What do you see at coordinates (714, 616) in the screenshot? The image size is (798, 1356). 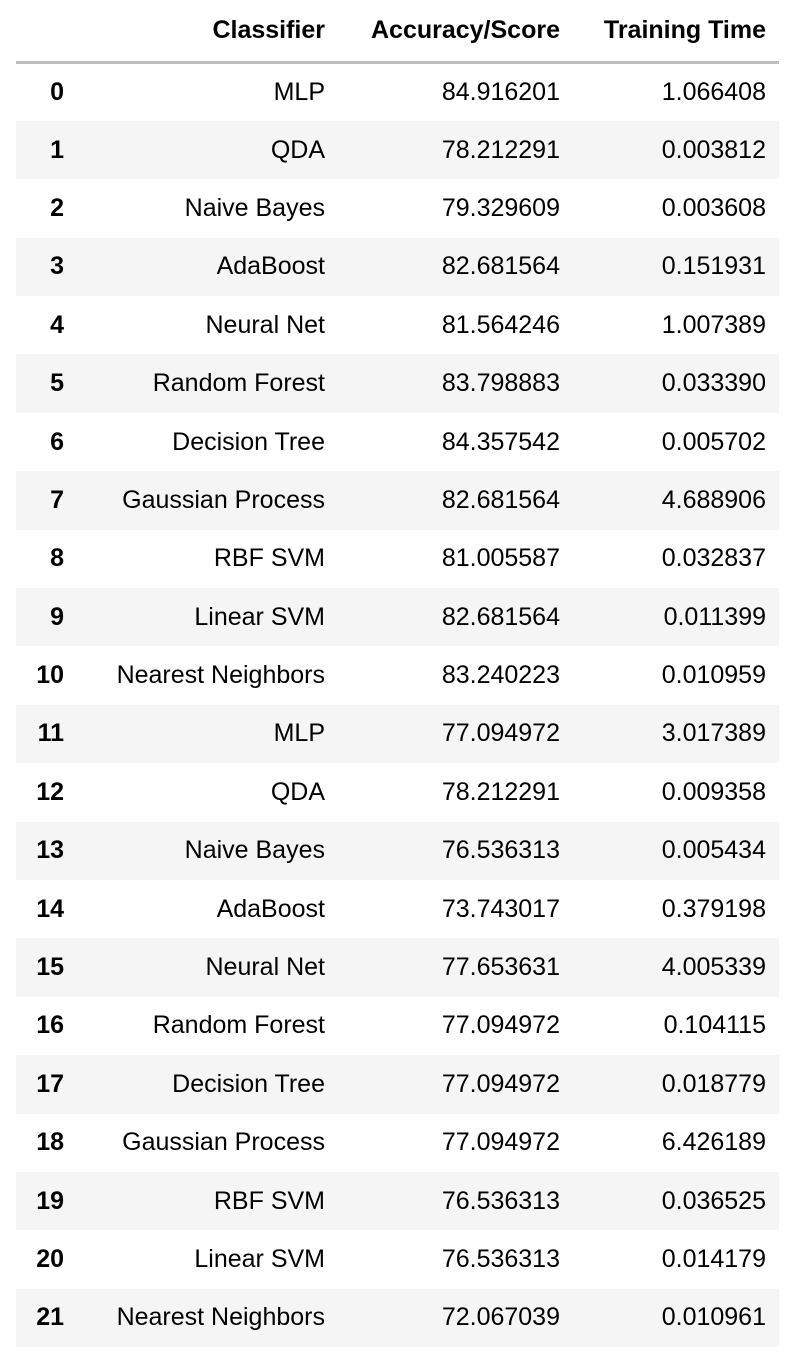 I see `training-time-cell: 0.011399` at bounding box center [714, 616].